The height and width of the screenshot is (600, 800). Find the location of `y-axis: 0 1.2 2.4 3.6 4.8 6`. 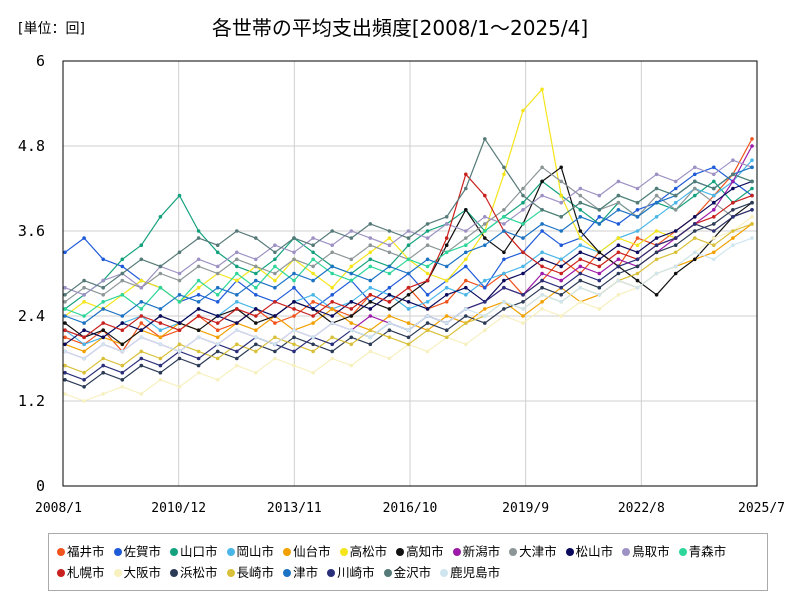

y-axis: 0 1.2 2.4 3.6 4.8 6 is located at coordinates (31, 273).